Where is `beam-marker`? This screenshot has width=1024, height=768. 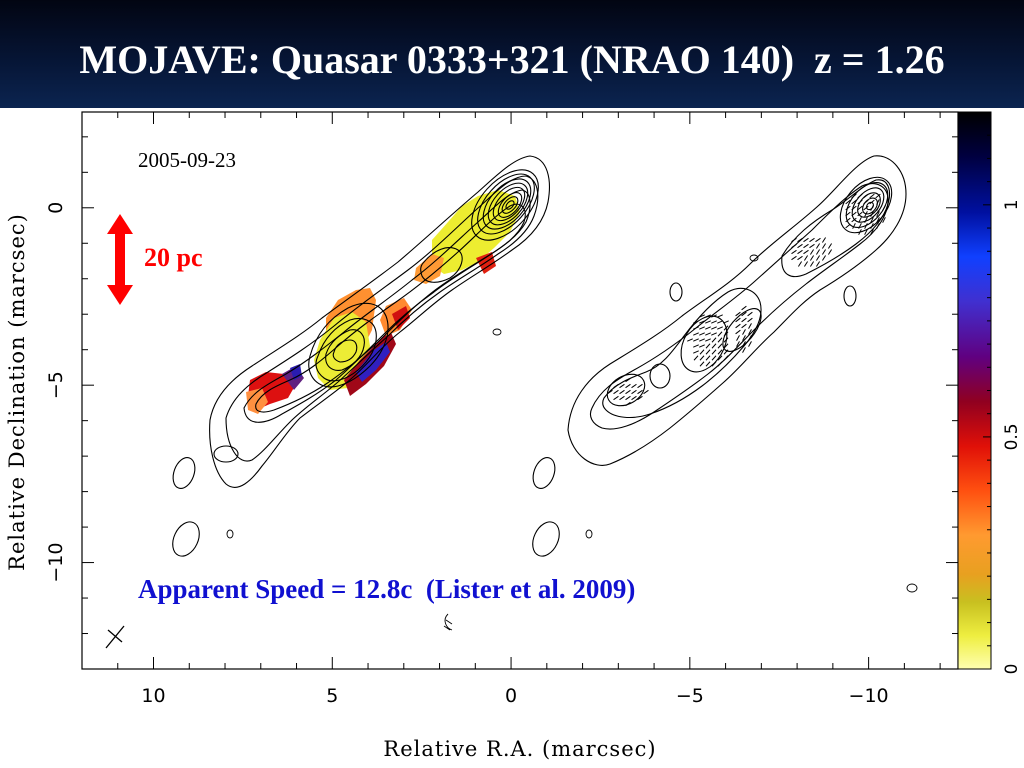
beam-marker is located at coordinates (115, 637).